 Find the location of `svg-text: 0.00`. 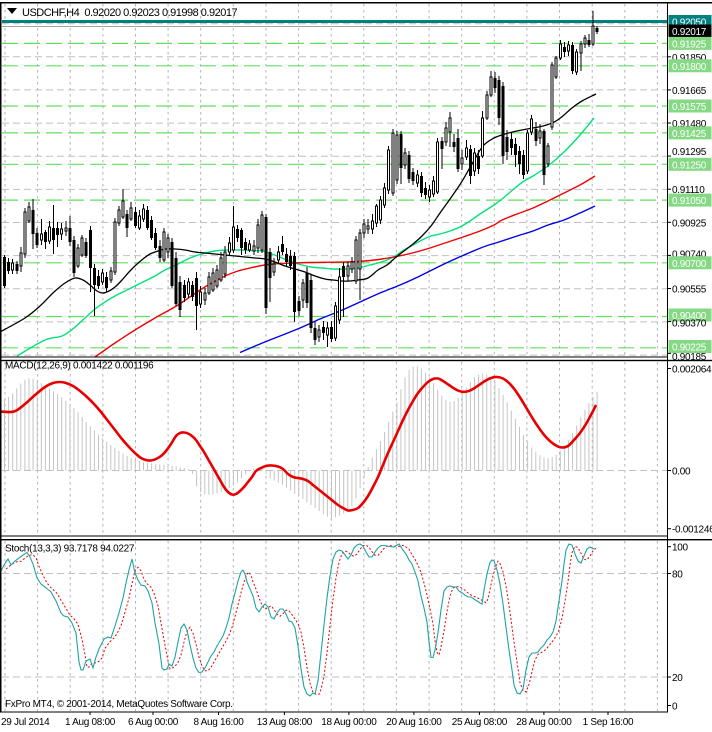

svg-text: 0.00 is located at coordinates (681, 472).